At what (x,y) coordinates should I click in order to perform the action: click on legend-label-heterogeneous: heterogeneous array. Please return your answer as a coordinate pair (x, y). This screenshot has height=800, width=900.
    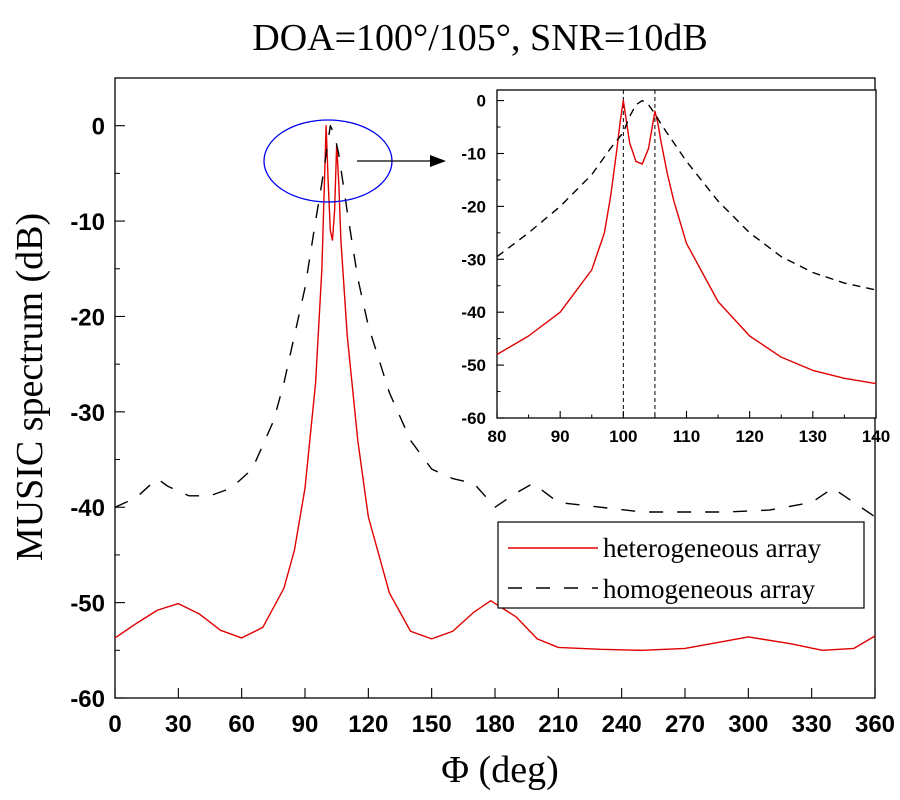
    Looking at the image, I should click on (712, 548).